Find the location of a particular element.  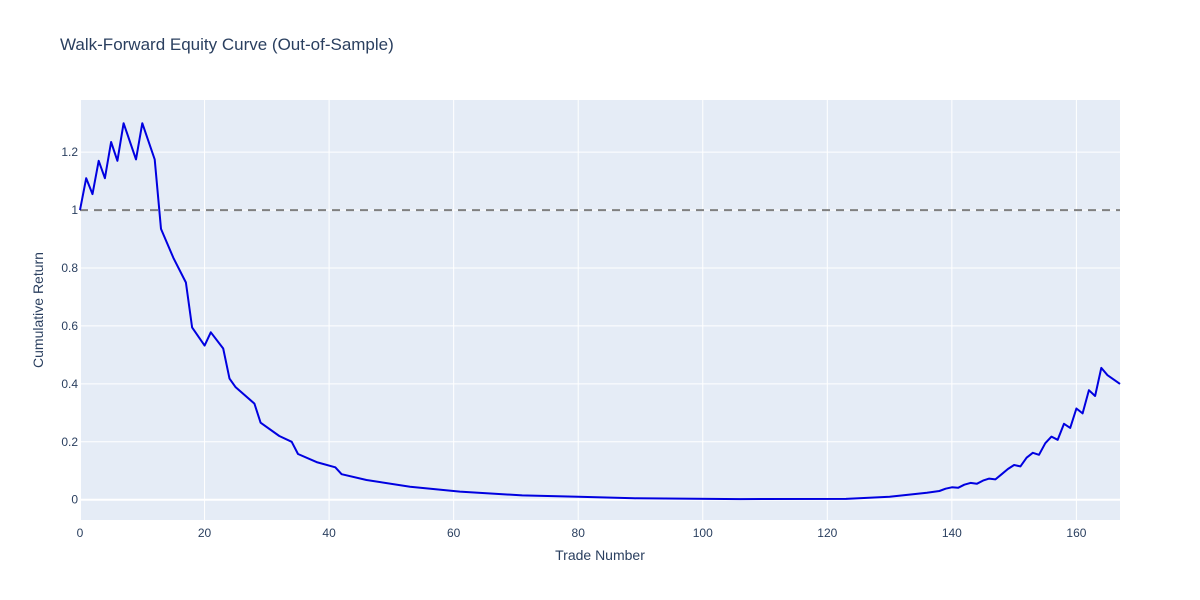

x-tick-label: 160 is located at coordinates (1076, 533).